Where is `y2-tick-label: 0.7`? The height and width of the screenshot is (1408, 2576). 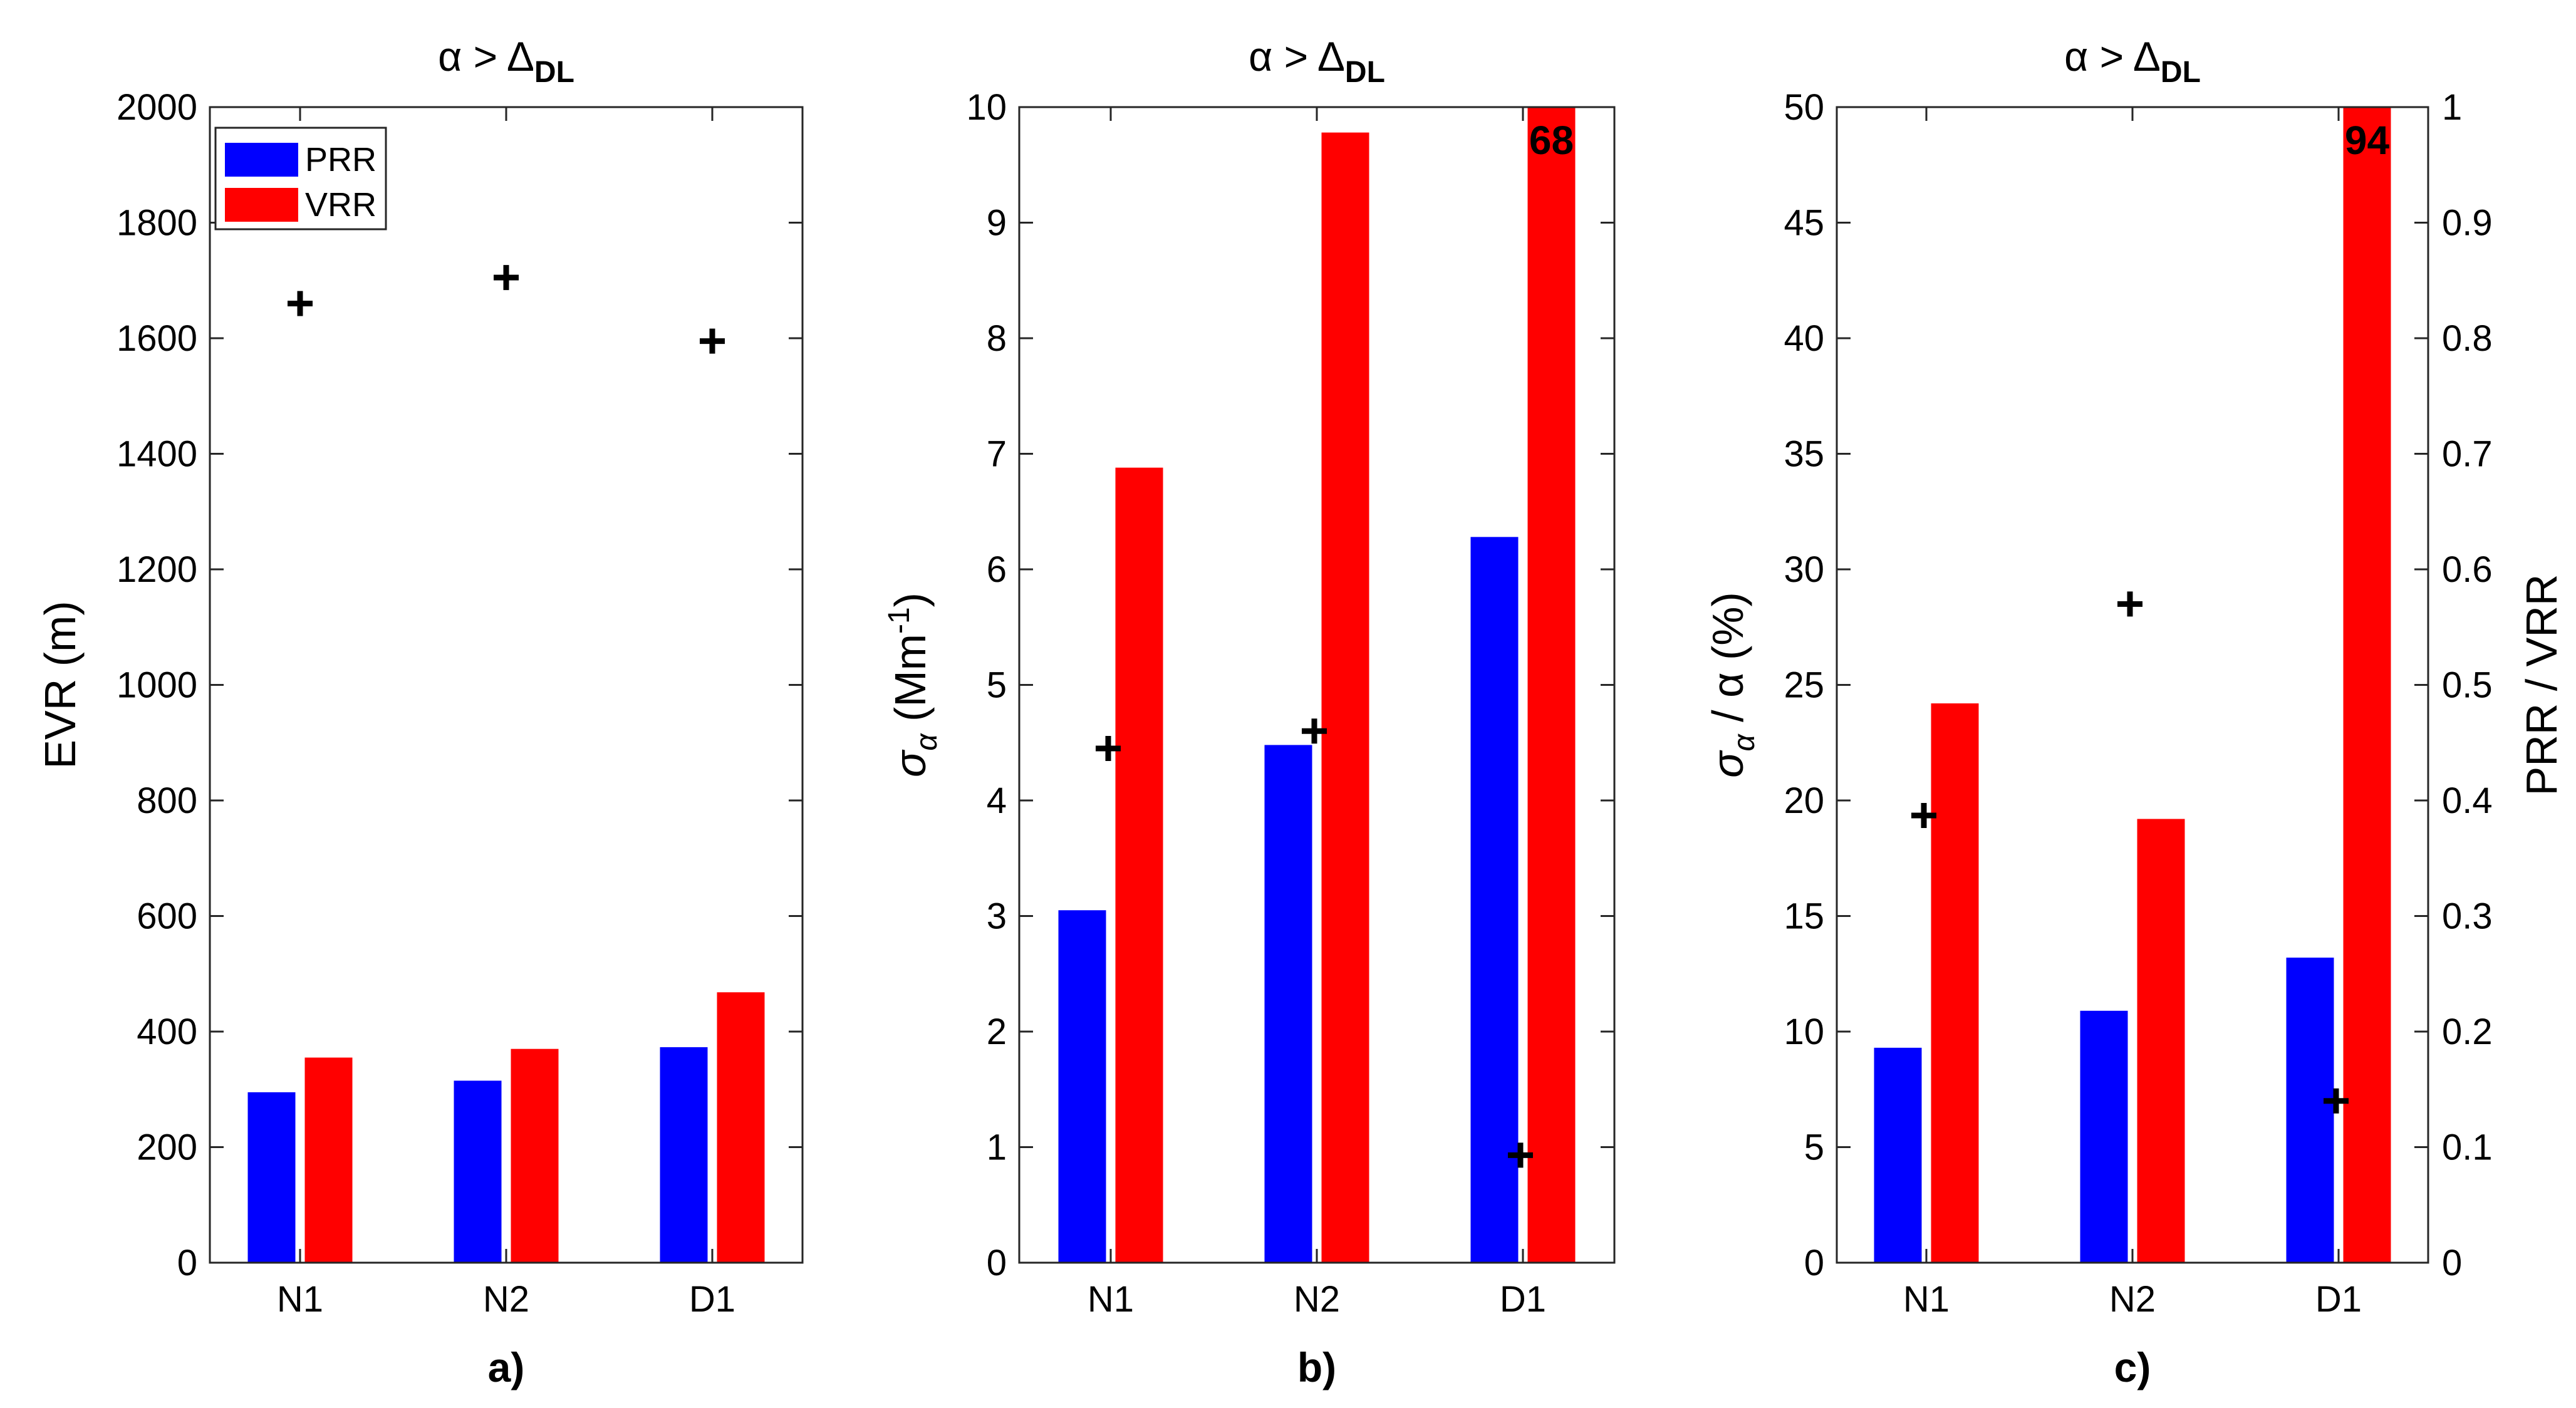
y2-tick-label: 0.7 is located at coordinates (2467, 454).